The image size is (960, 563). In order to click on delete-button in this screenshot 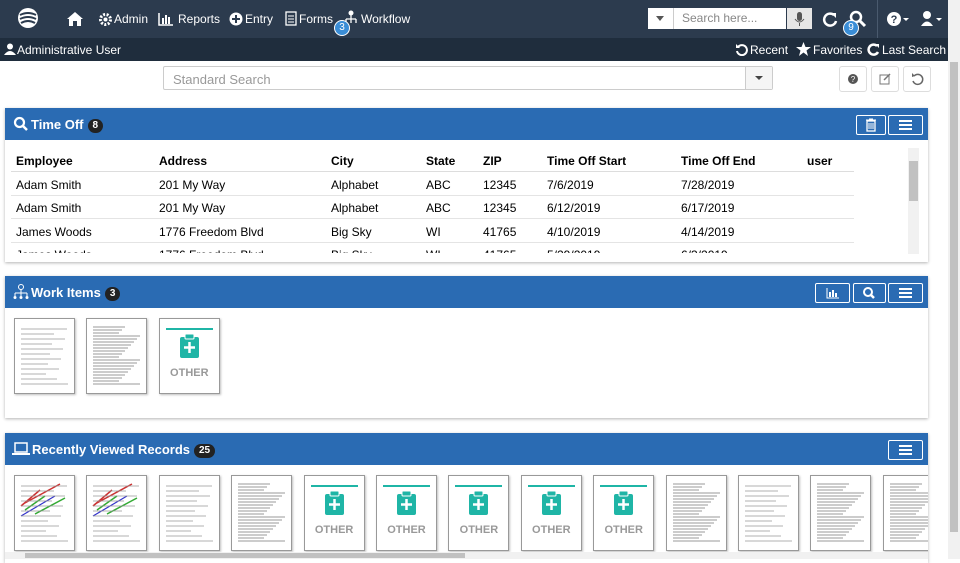, I will do `click(871, 125)`.